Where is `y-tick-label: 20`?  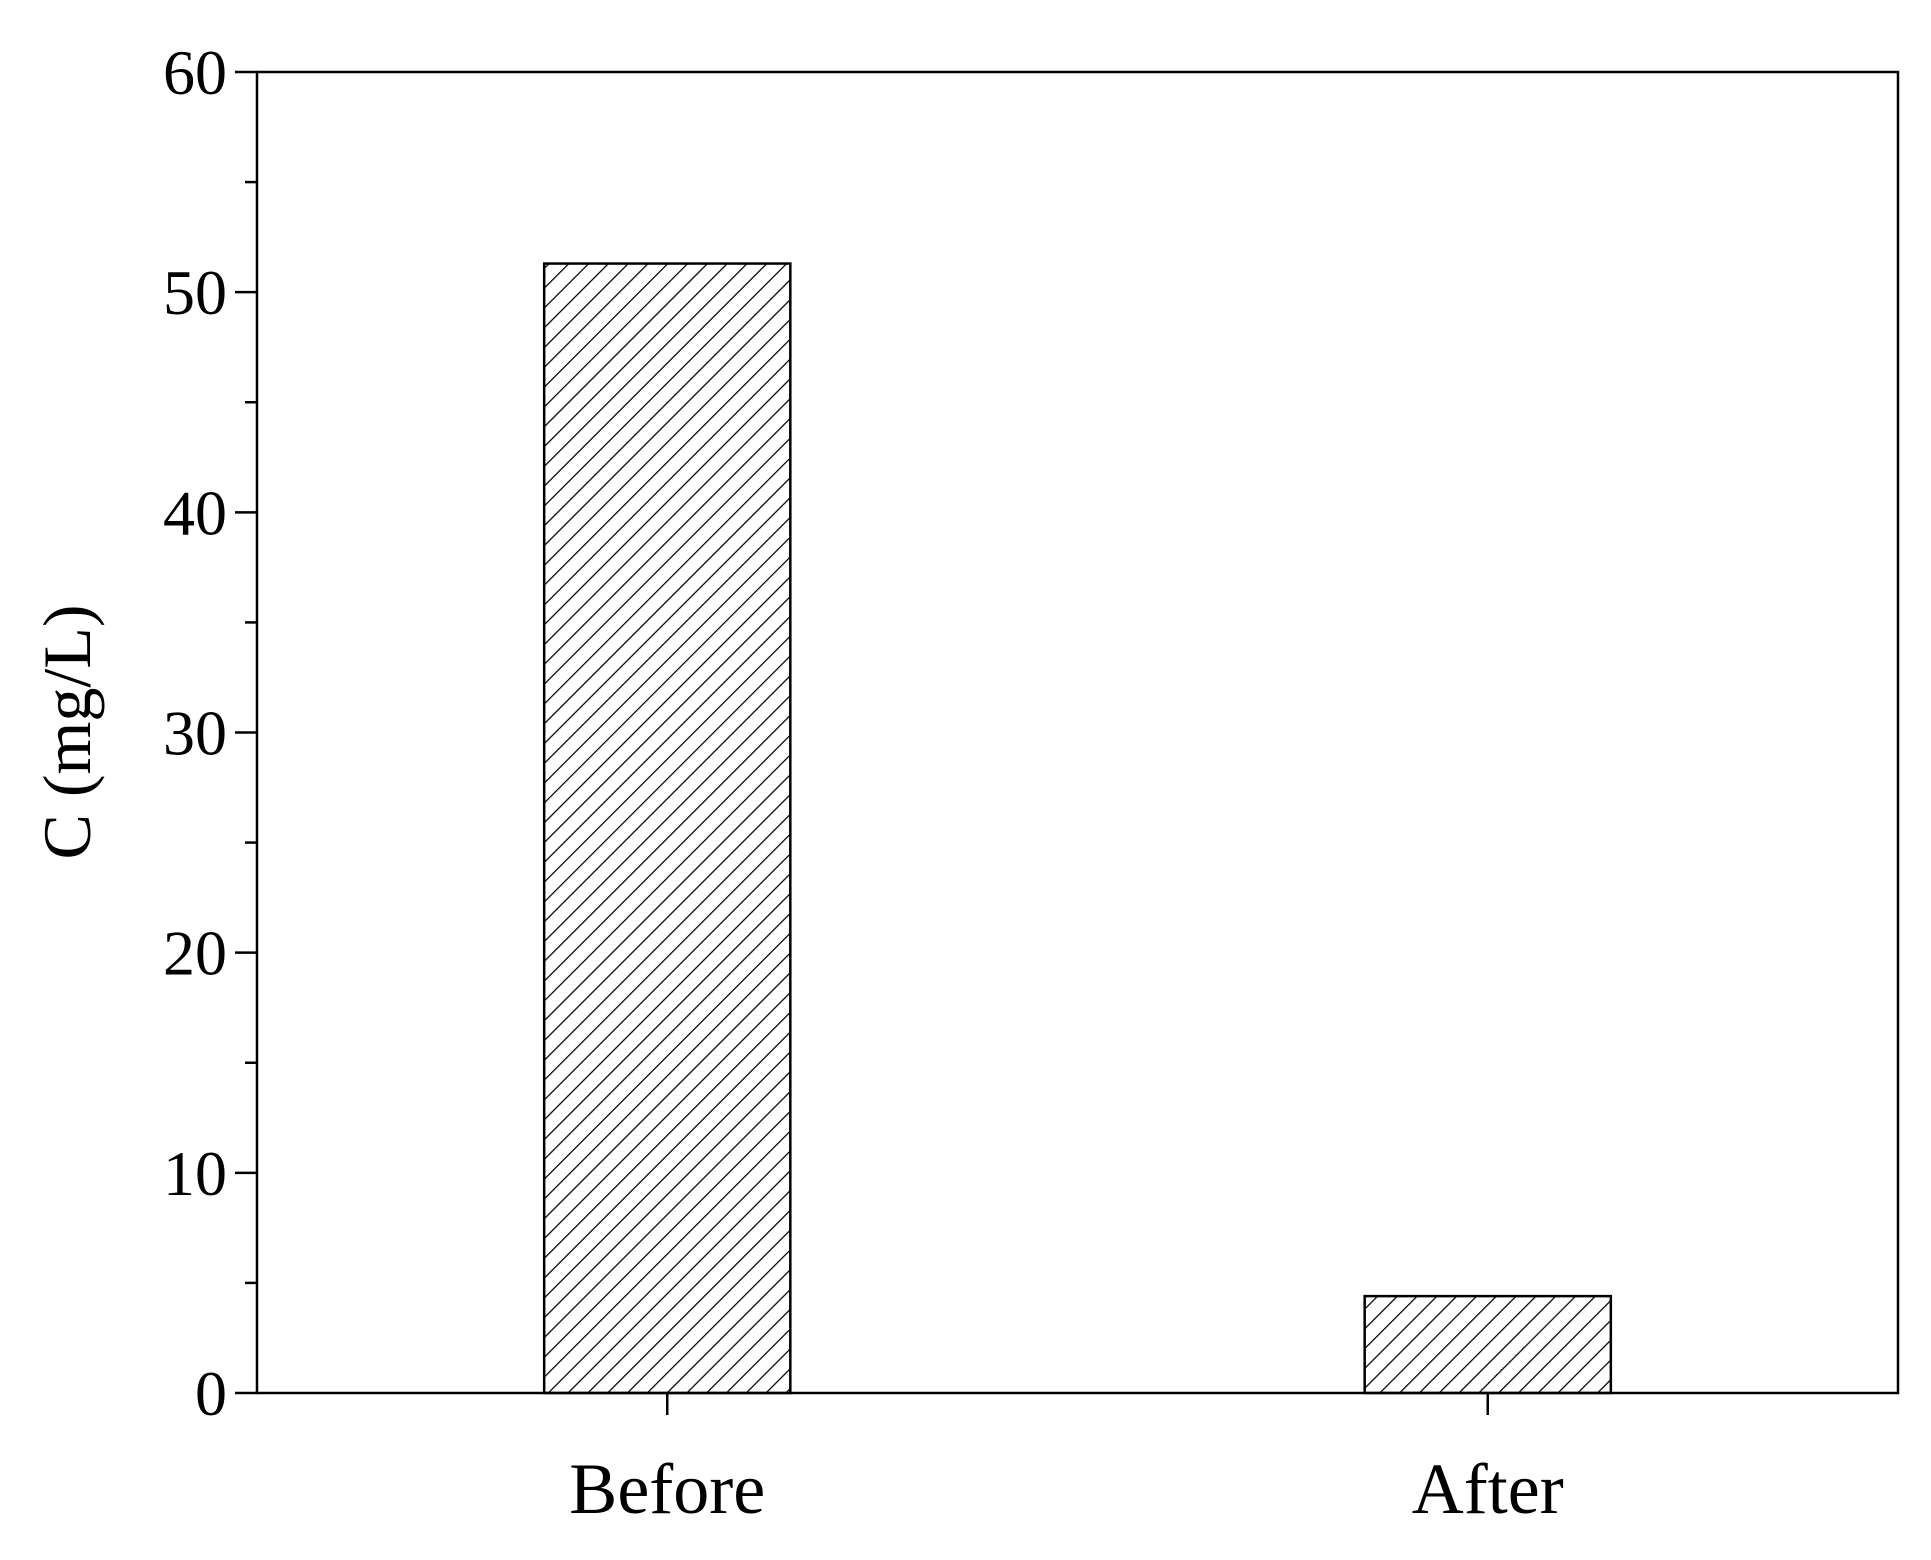
y-tick-label: 20 is located at coordinates (195, 953).